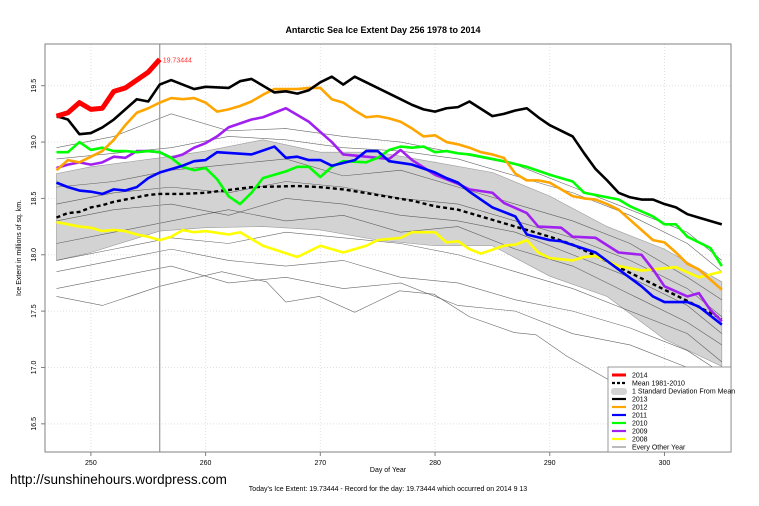 The height and width of the screenshot is (506, 759). I want to click on watermark-url: http://sunshinehours.wordpress.com, so click(118, 479).